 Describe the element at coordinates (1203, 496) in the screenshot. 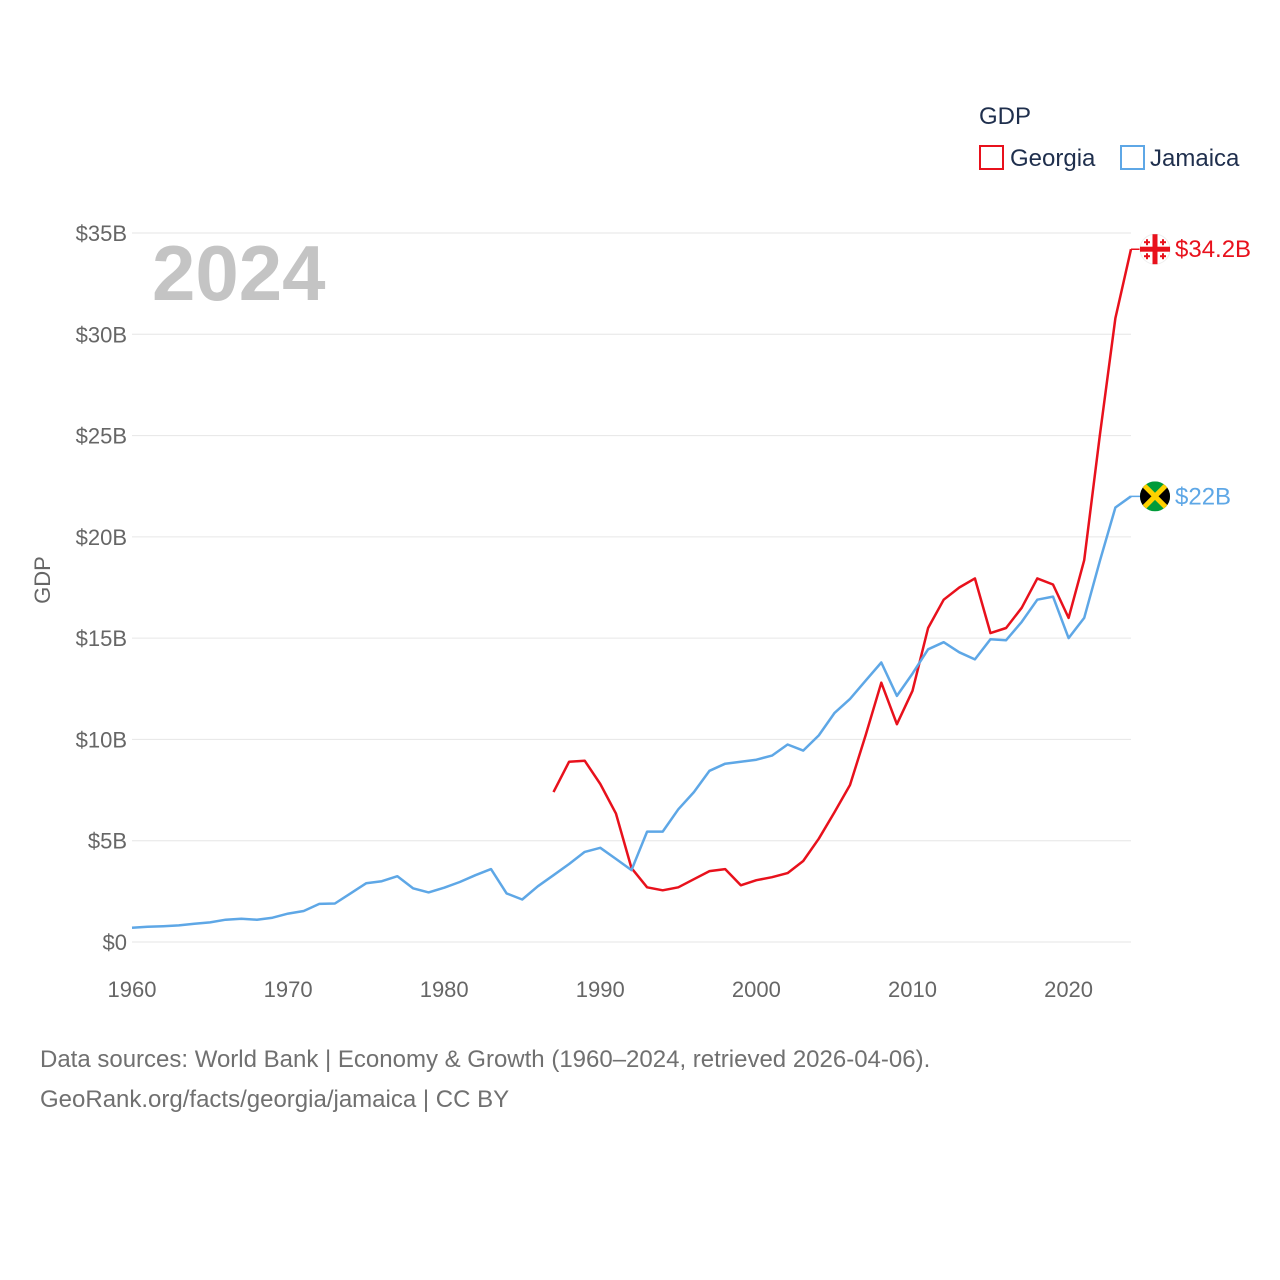

I see `jamaica-end-label: $22B` at that location.